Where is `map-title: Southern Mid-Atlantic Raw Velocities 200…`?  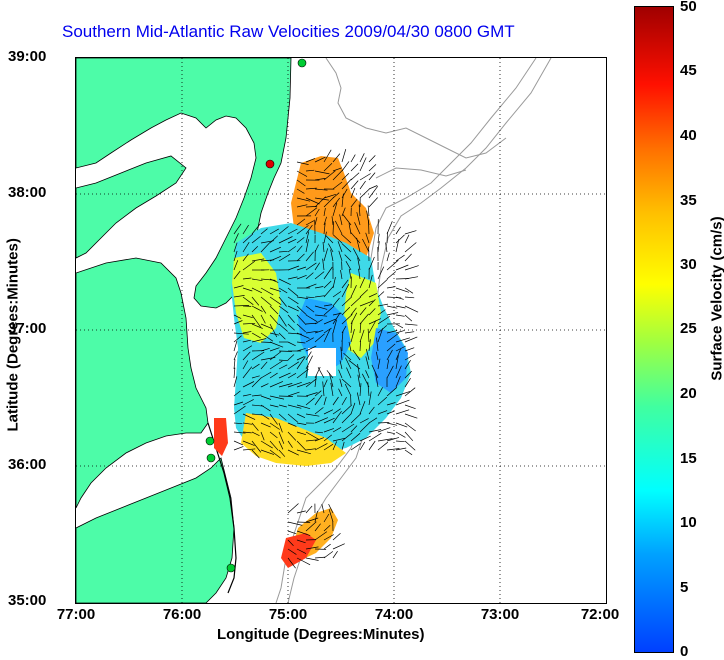 map-title: Southern Mid-Atlantic Raw Velocities 200… is located at coordinates (288, 32).